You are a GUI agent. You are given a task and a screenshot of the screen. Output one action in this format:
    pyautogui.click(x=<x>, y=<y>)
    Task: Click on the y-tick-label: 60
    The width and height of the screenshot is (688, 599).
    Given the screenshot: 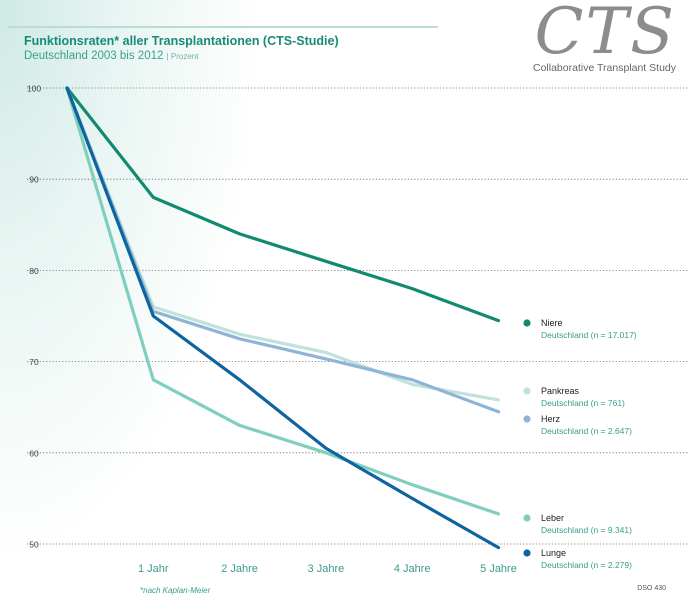 What is the action you would take?
    pyautogui.click(x=34, y=453)
    